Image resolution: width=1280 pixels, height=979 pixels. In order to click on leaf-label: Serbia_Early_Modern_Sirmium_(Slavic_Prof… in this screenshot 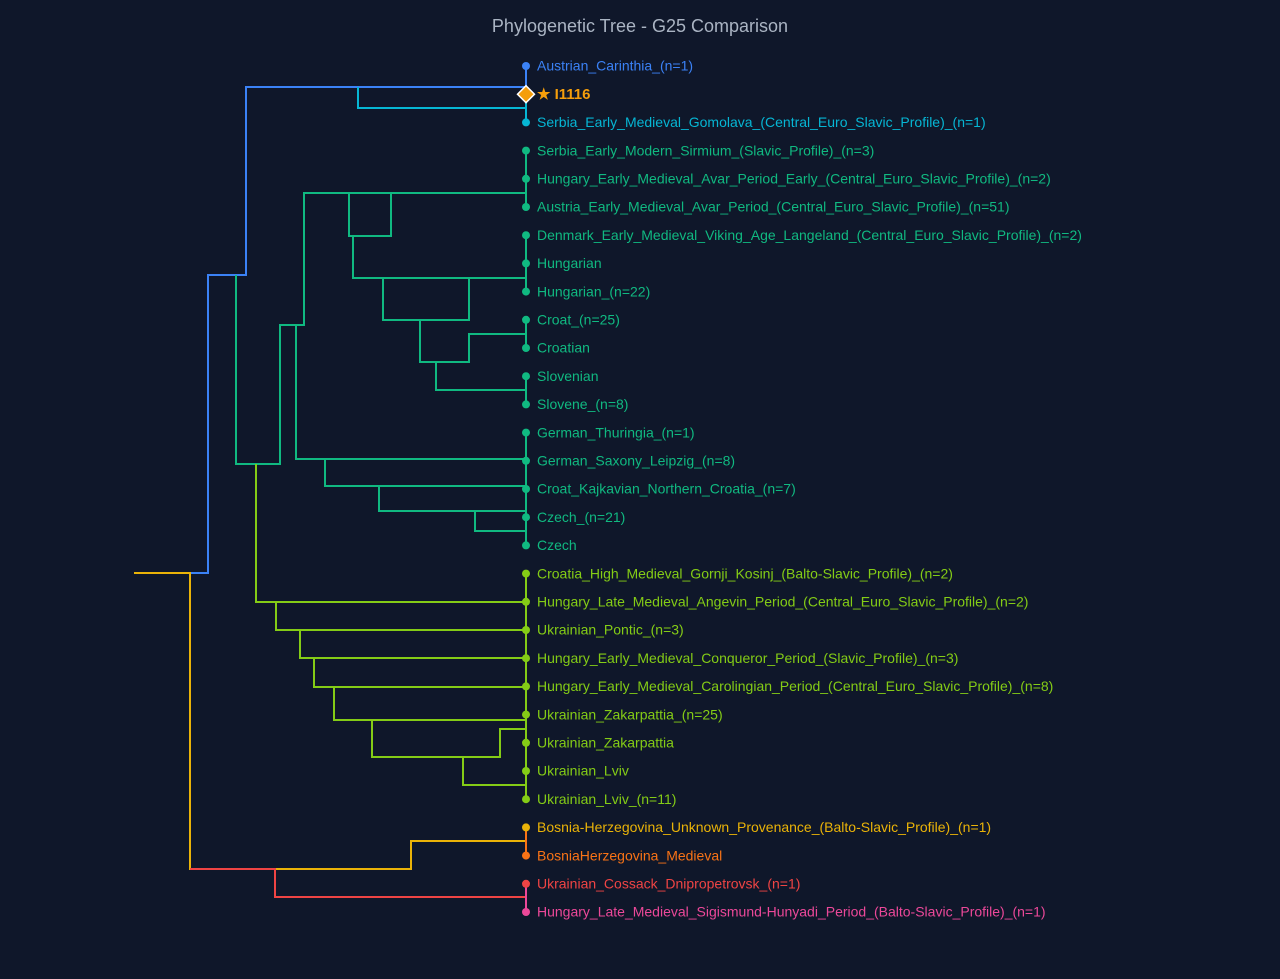, I will do `click(705, 150)`.